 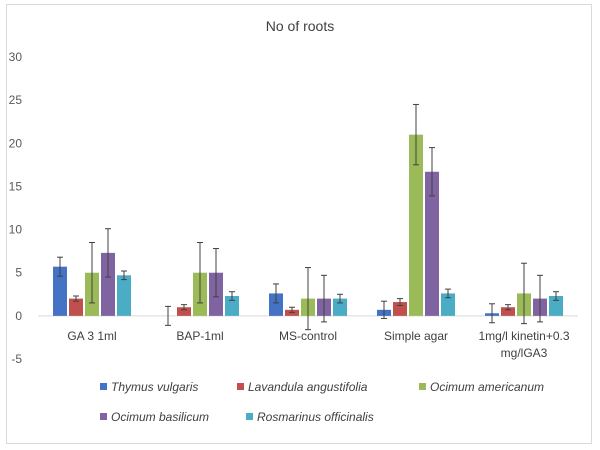 I want to click on legend-label: Ocimum americanum, so click(x=487, y=387).